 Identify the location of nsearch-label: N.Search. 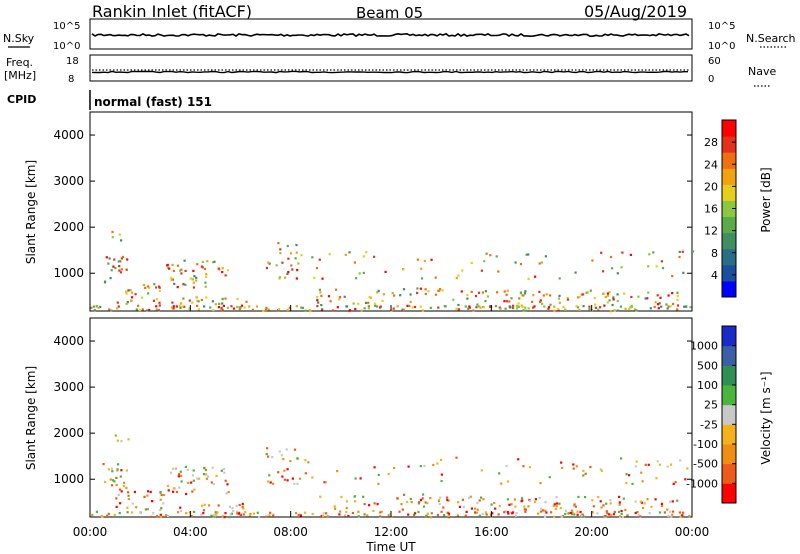
(771, 38).